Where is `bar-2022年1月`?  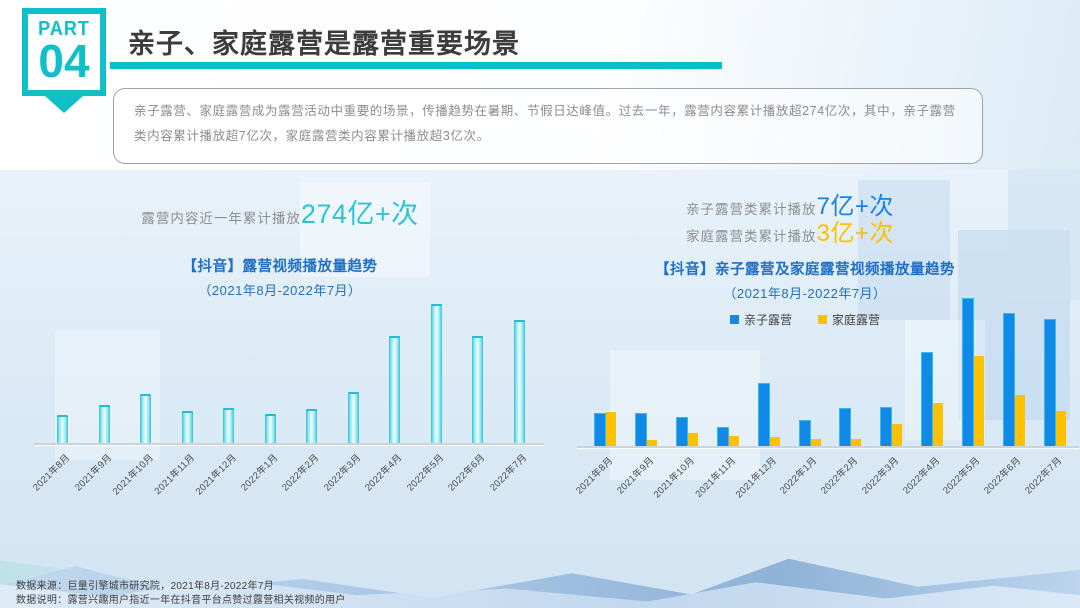 bar-2022年1月 is located at coordinates (270, 428).